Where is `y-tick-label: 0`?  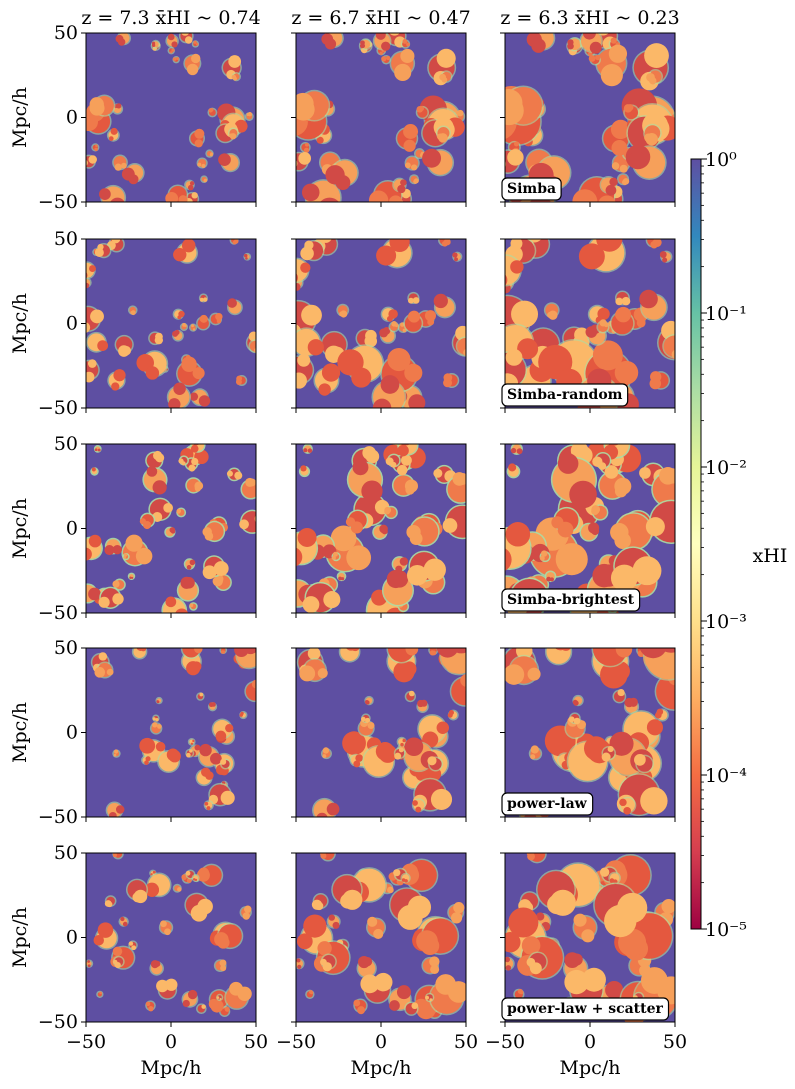 y-tick-label: 0 is located at coordinates (72, 324).